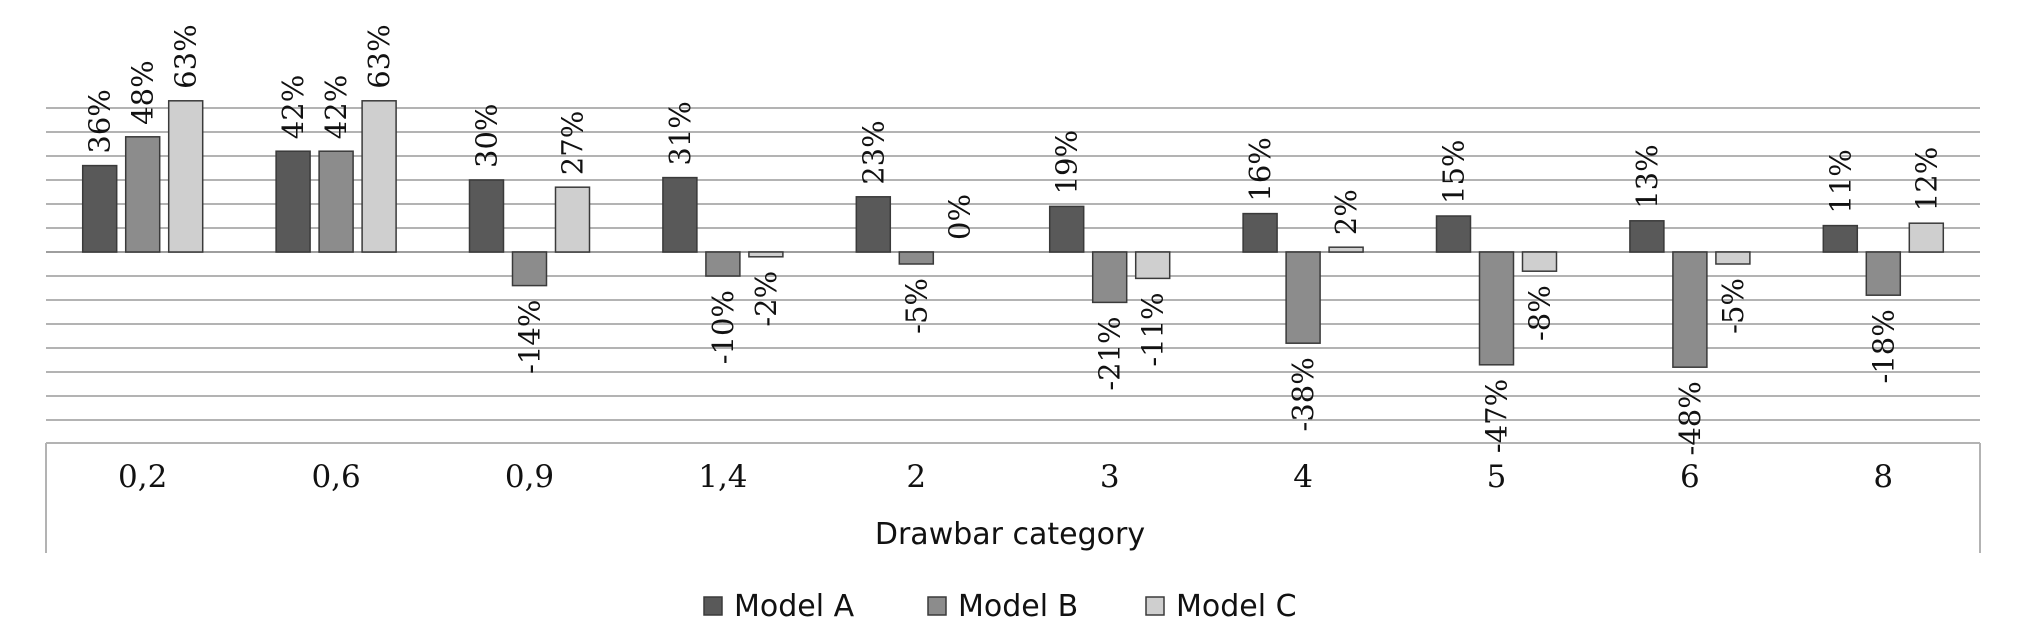  What do you see at coordinates (1883, 477) in the screenshot?
I see `tick-label: 8` at bounding box center [1883, 477].